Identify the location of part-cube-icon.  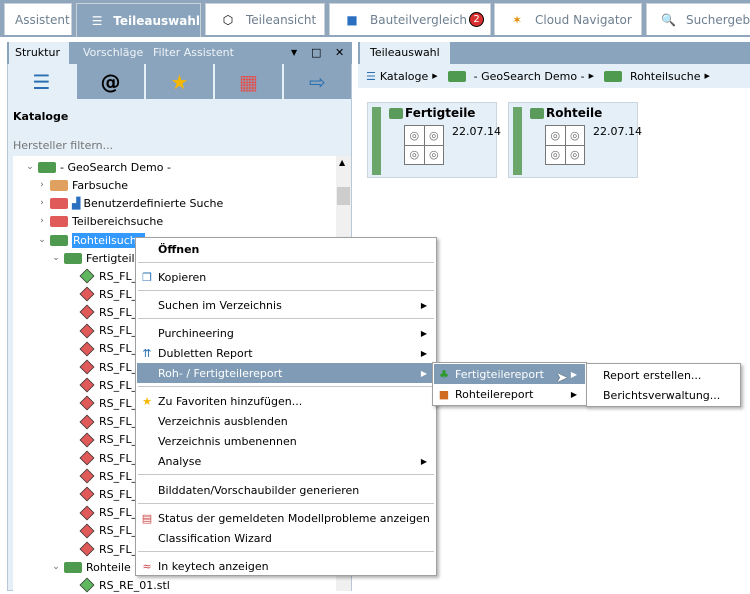
(87, 531).